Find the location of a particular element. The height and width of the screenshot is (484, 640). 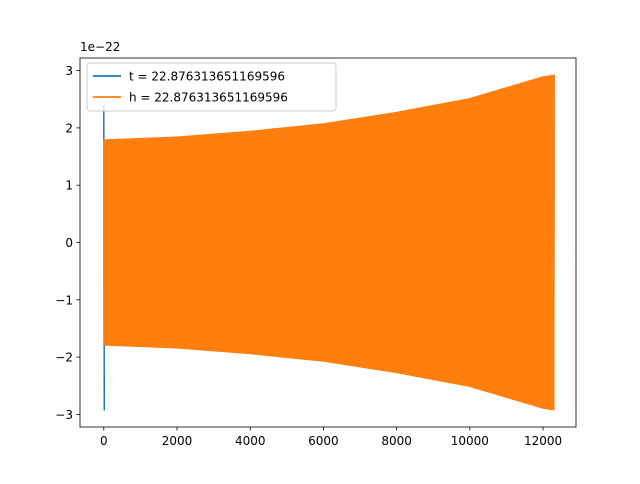

x-tick-label: 4000 is located at coordinates (250, 441).